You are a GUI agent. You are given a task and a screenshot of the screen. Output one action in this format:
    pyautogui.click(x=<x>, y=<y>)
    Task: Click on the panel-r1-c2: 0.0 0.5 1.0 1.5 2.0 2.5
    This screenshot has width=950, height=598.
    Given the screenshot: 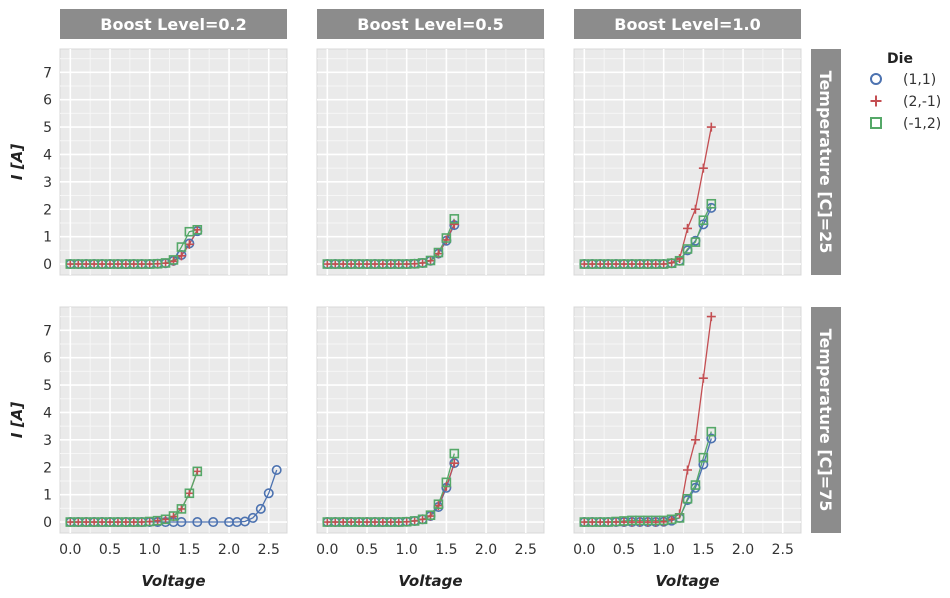 What is the action you would take?
    pyautogui.click(x=687, y=432)
    